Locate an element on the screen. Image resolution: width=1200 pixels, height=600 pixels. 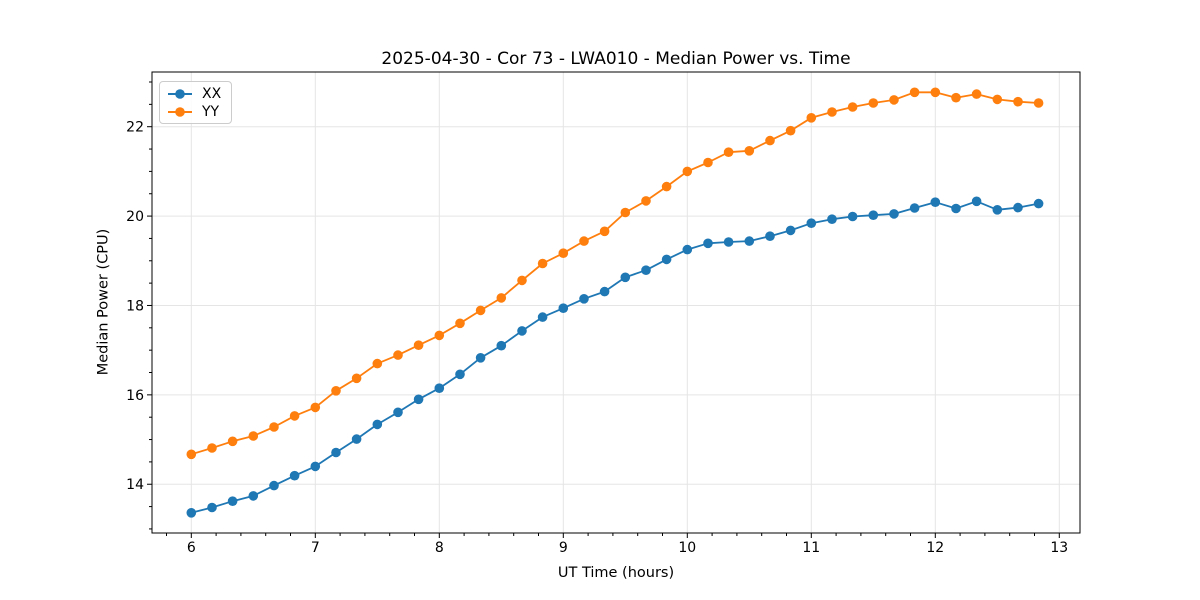
y-tick-label: 16 is located at coordinates (135, 396).